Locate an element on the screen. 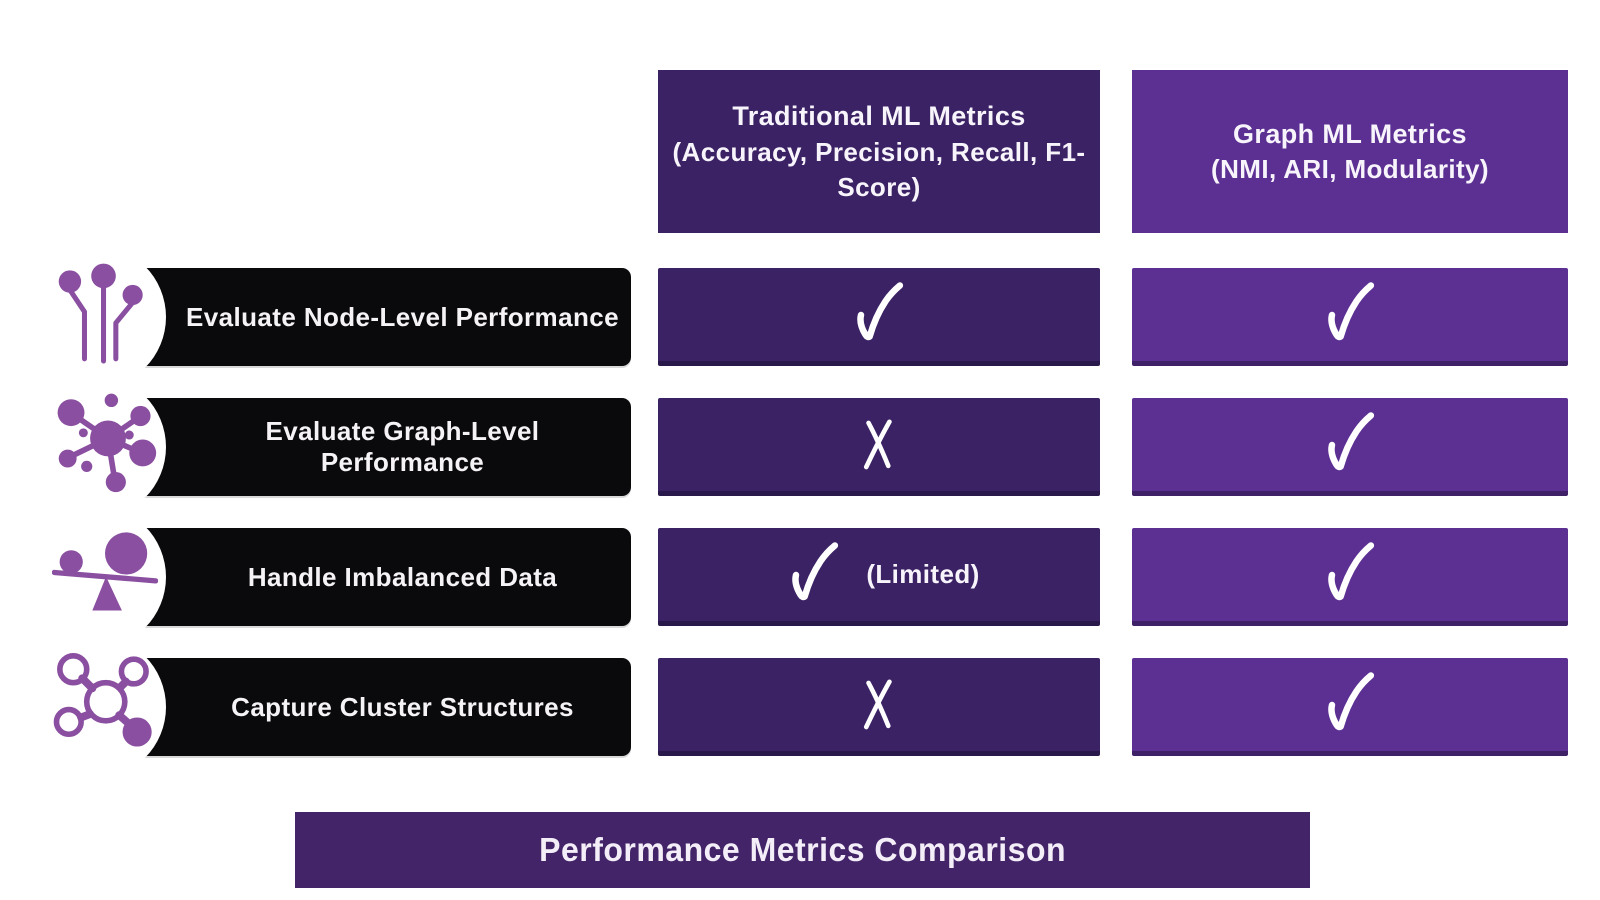 This screenshot has width=1600, height=900. row-imbalanced-data: Handle Imbalanced Data is located at coordinates (326, 577).